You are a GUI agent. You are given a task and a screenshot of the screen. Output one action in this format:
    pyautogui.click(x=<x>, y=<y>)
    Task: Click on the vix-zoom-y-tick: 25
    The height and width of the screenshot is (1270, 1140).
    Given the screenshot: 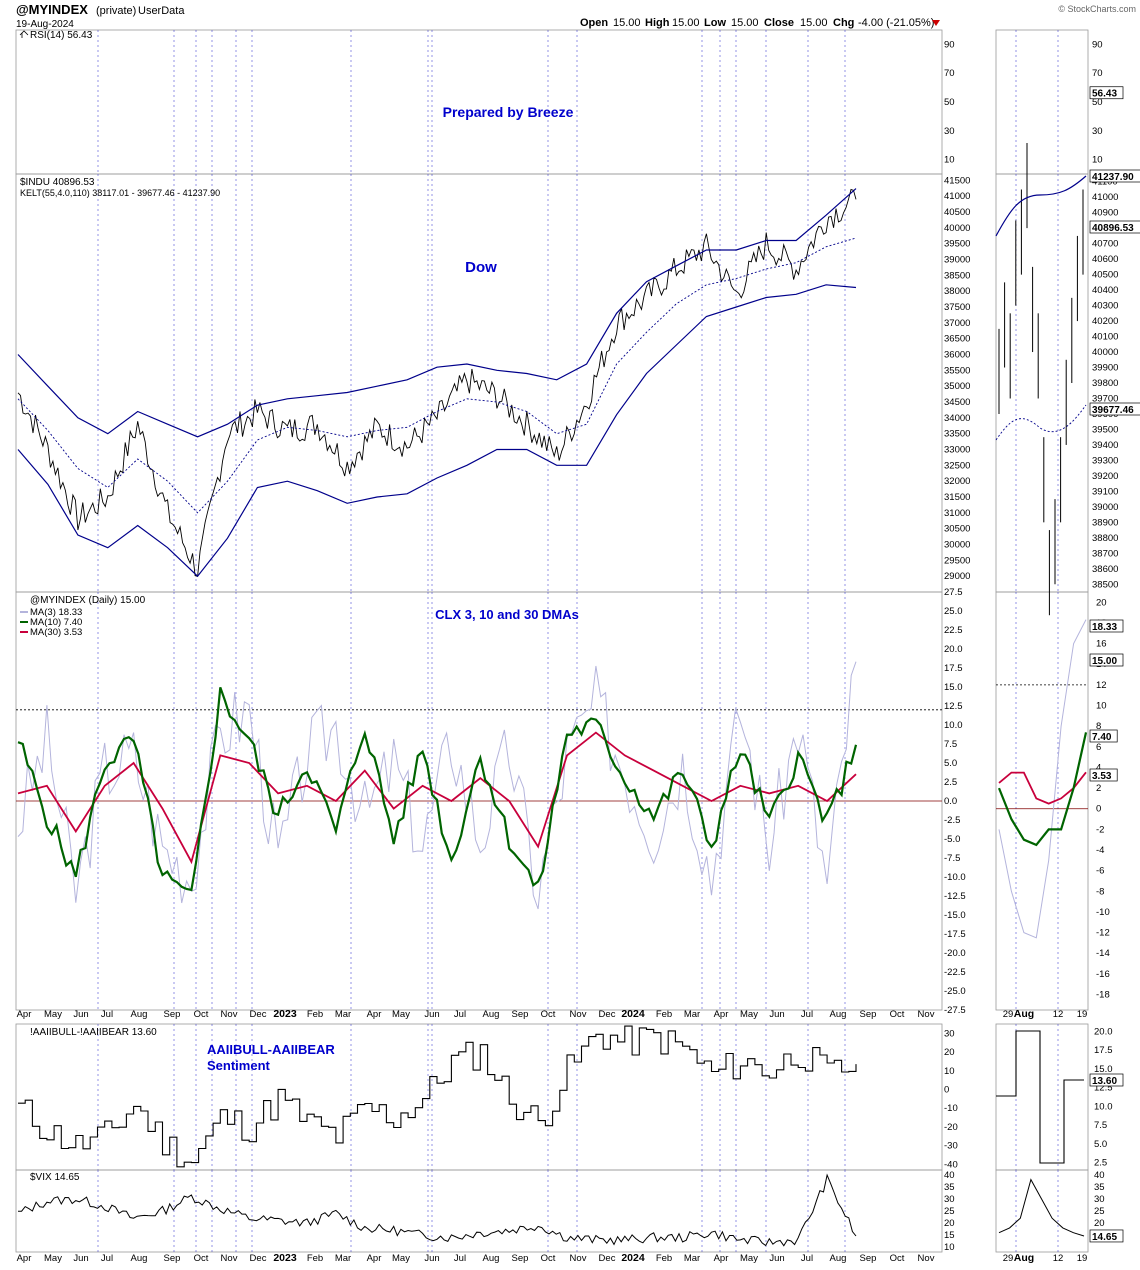 What is the action you would take?
    pyautogui.click(x=1099, y=1211)
    